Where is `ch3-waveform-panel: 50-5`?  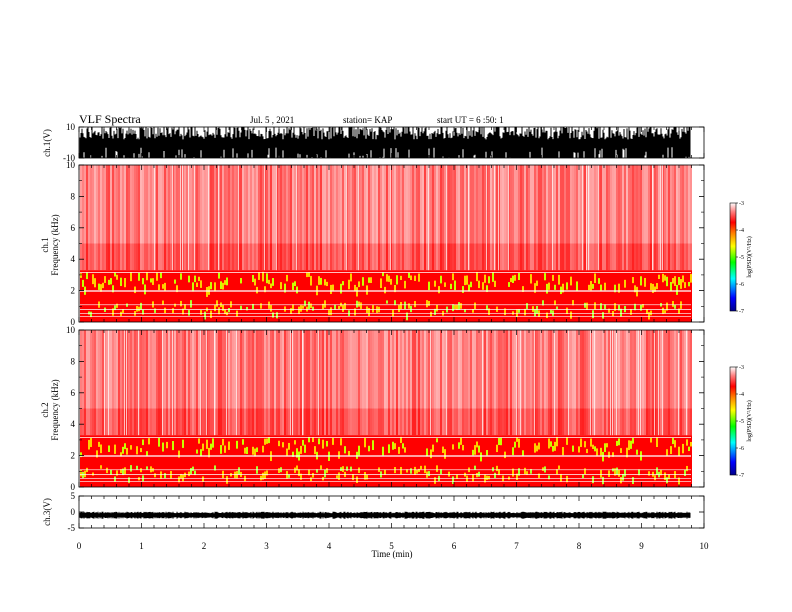 ch3-waveform-panel: 50-5 is located at coordinates (386, 512).